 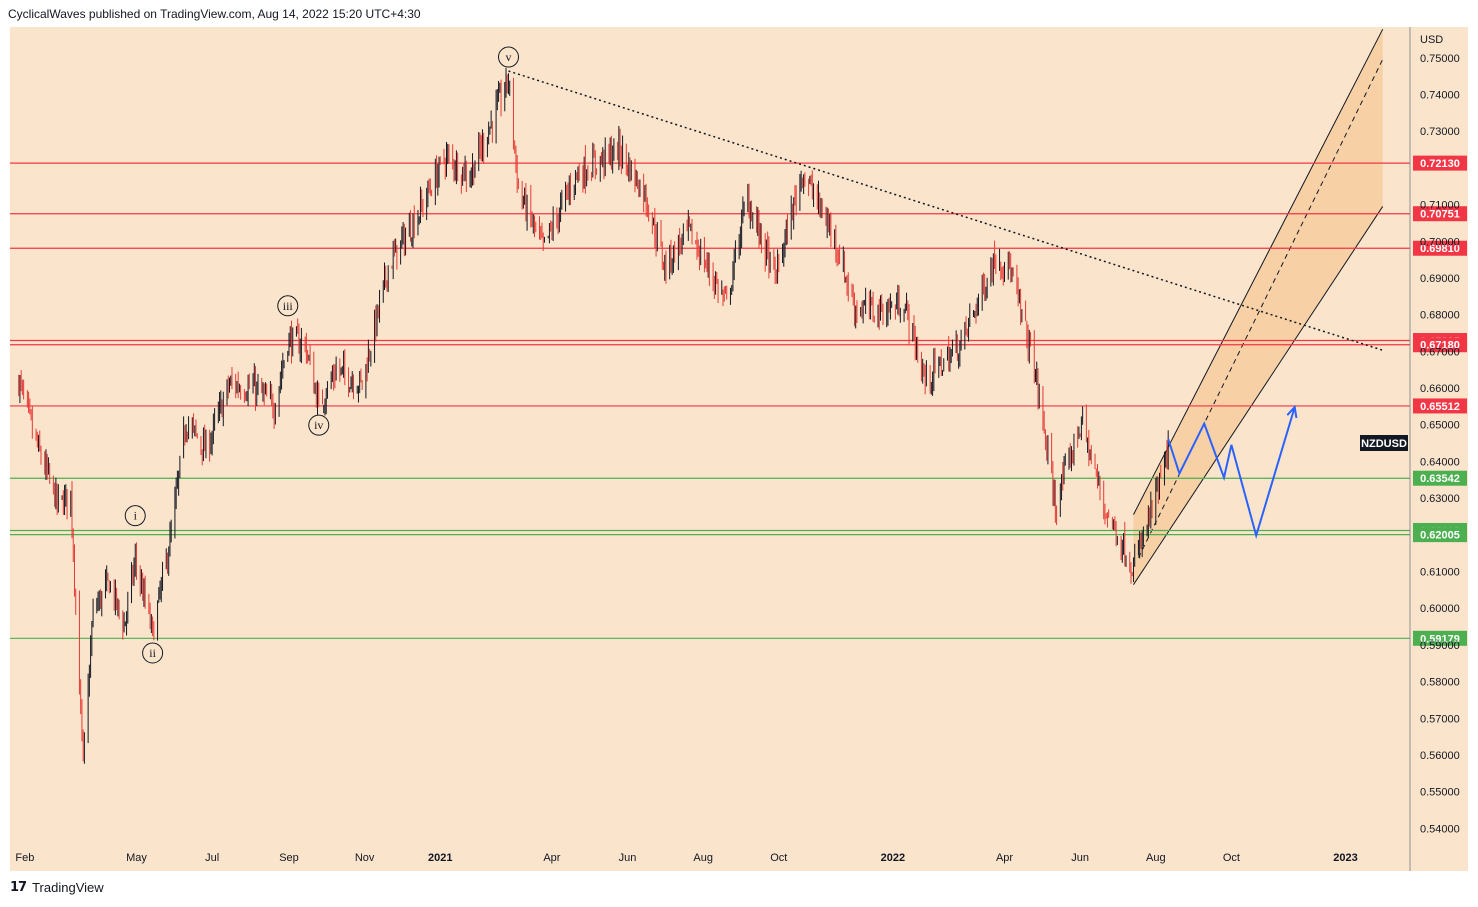 What do you see at coordinates (1440, 352) in the screenshot?
I see `price-tick: 0.67000` at bounding box center [1440, 352].